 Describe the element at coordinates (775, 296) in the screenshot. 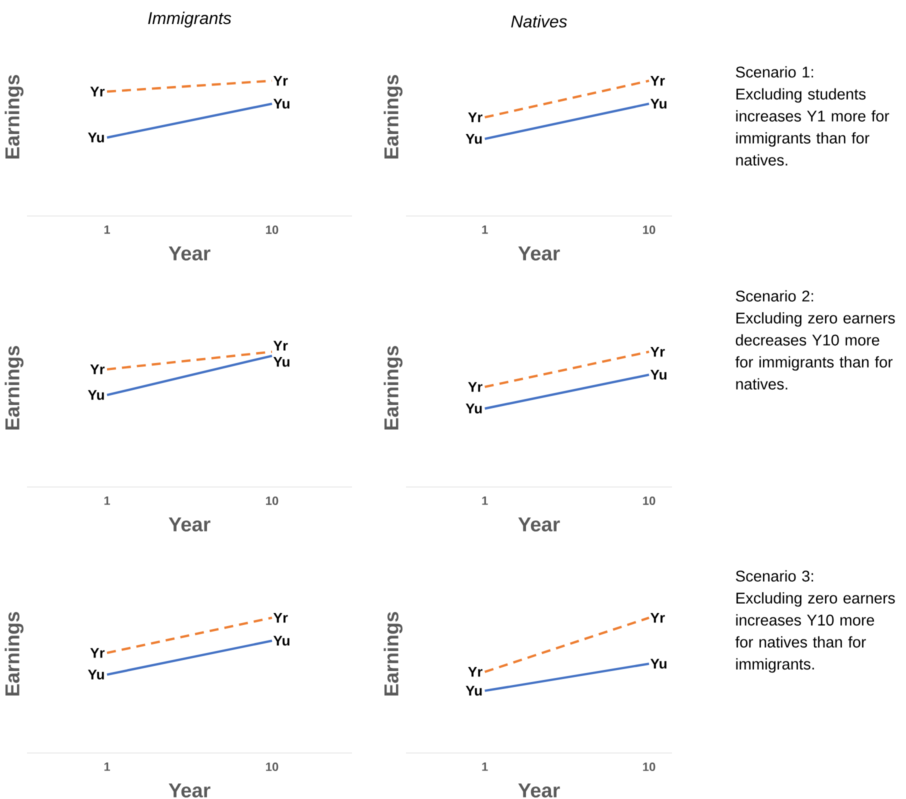

I see `text: Scenario 2:` at that location.